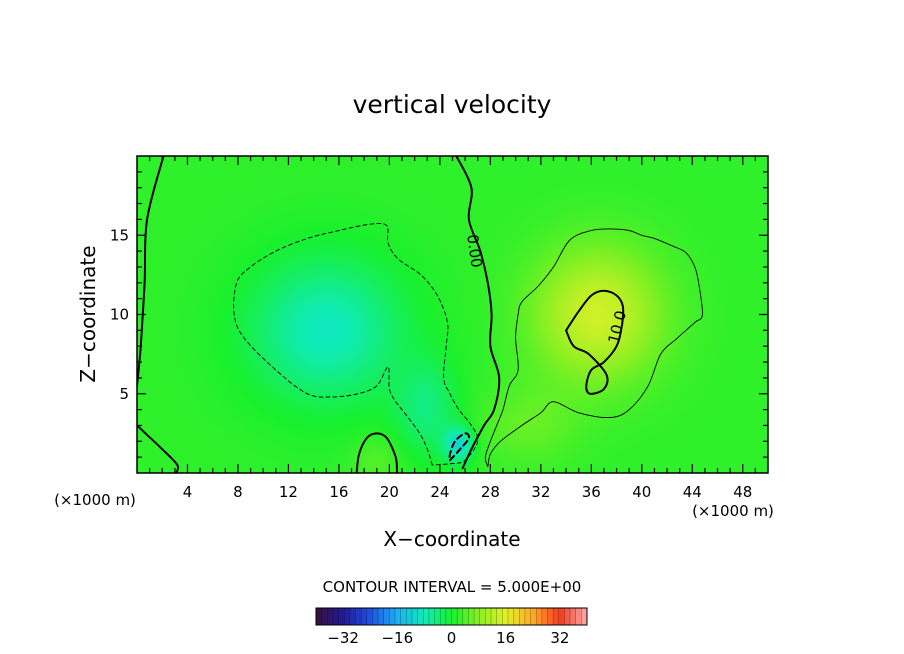 Image resolution: width=904 pixels, height=654 pixels. What do you see at coordinates (188, 492) in the screenshot?
I see `x-tick-label-4: 4` at bounding box center [188, 492].